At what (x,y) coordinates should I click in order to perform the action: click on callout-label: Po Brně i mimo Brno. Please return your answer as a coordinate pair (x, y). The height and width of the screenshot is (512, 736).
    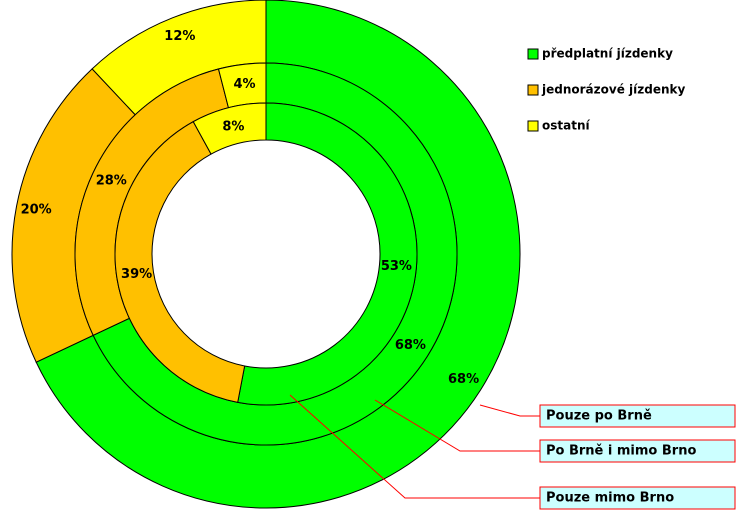
    Looking at the image, I should click on (621, 451).